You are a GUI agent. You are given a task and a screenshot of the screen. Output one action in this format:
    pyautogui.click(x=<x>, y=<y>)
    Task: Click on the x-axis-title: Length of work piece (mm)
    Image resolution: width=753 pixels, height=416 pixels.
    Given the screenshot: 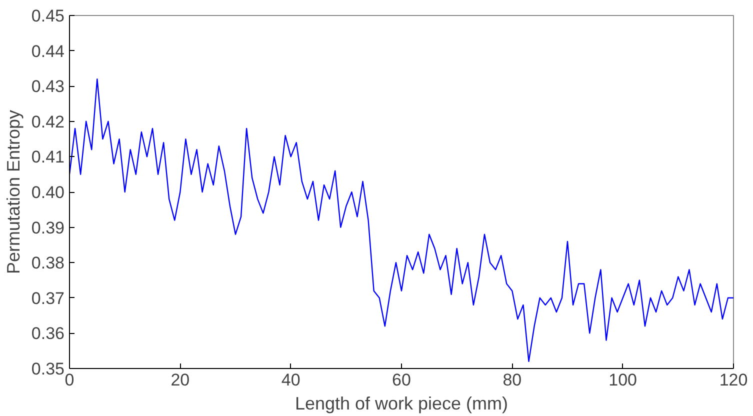 What is the action you would take?
    pyautogui.click(x=401, y=404)
    